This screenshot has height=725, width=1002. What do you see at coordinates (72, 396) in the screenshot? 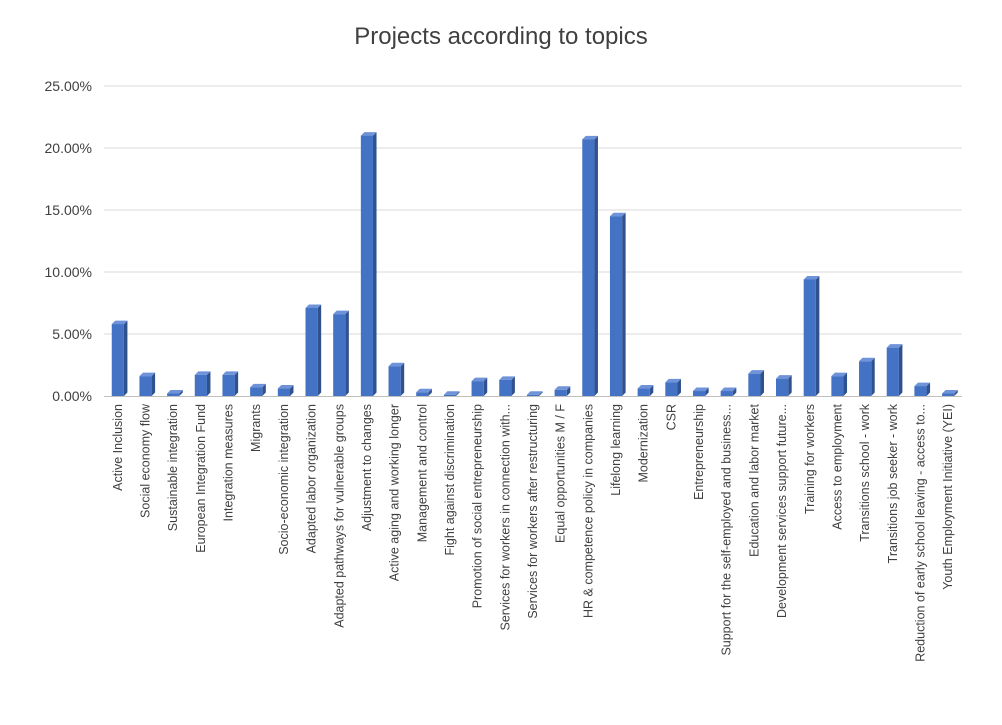
I see `y-tick-label: 0.00%` at bounding box center [72, 396].